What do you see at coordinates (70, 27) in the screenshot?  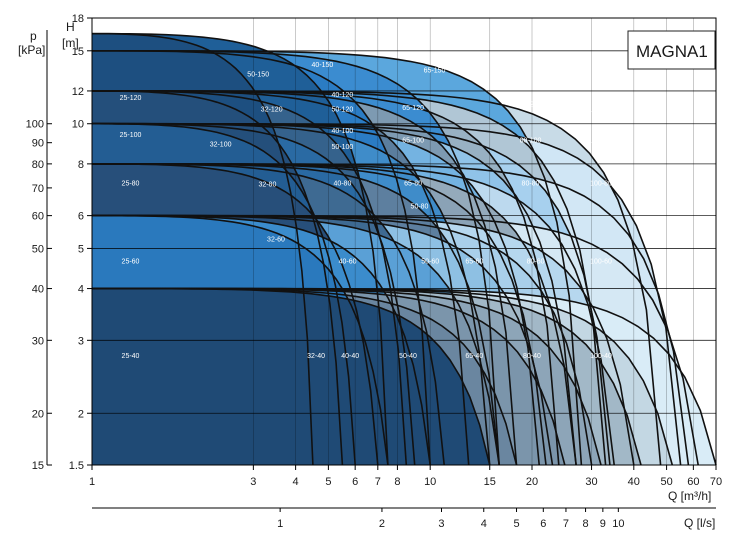 I see `y-axis-h-label: H` at bounding box center [70, 27].